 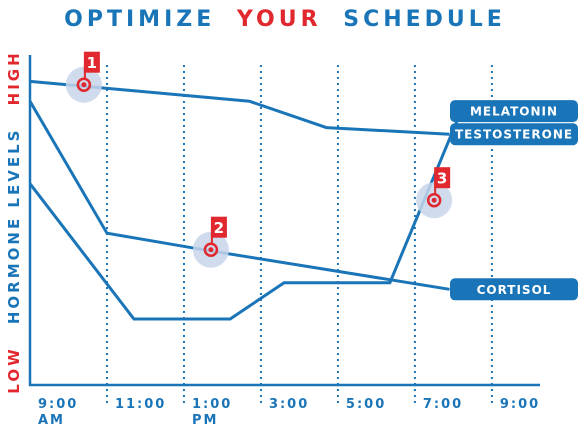 I want to click on title-part: OPTIMIZE, so click(x=139, y=19).